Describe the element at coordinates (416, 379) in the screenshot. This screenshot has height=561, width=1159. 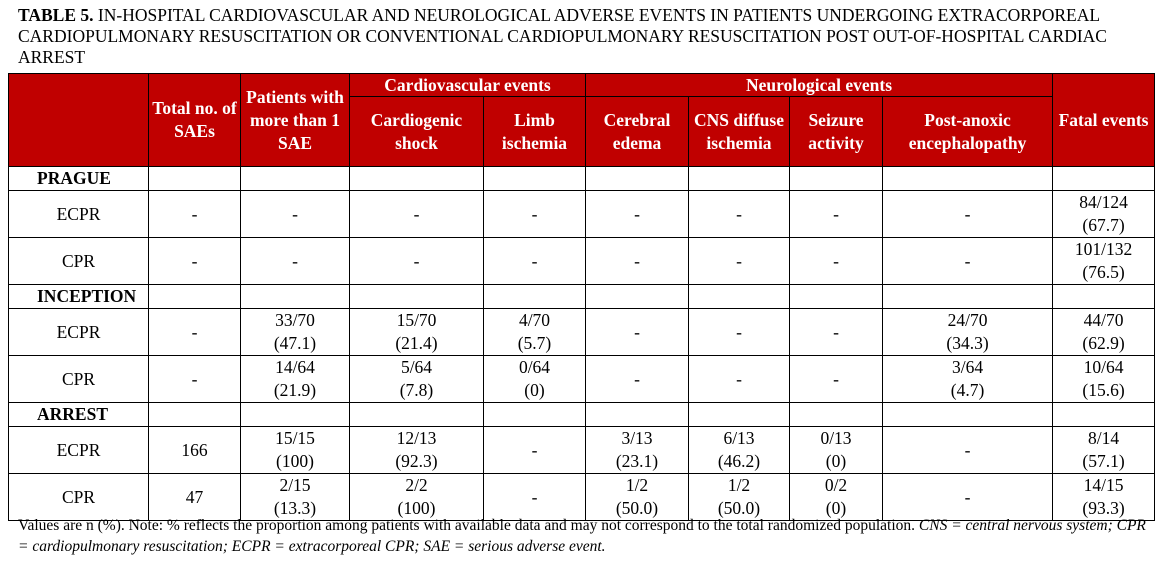
I see `table-cell: 5/64 (7.8)` at that location.